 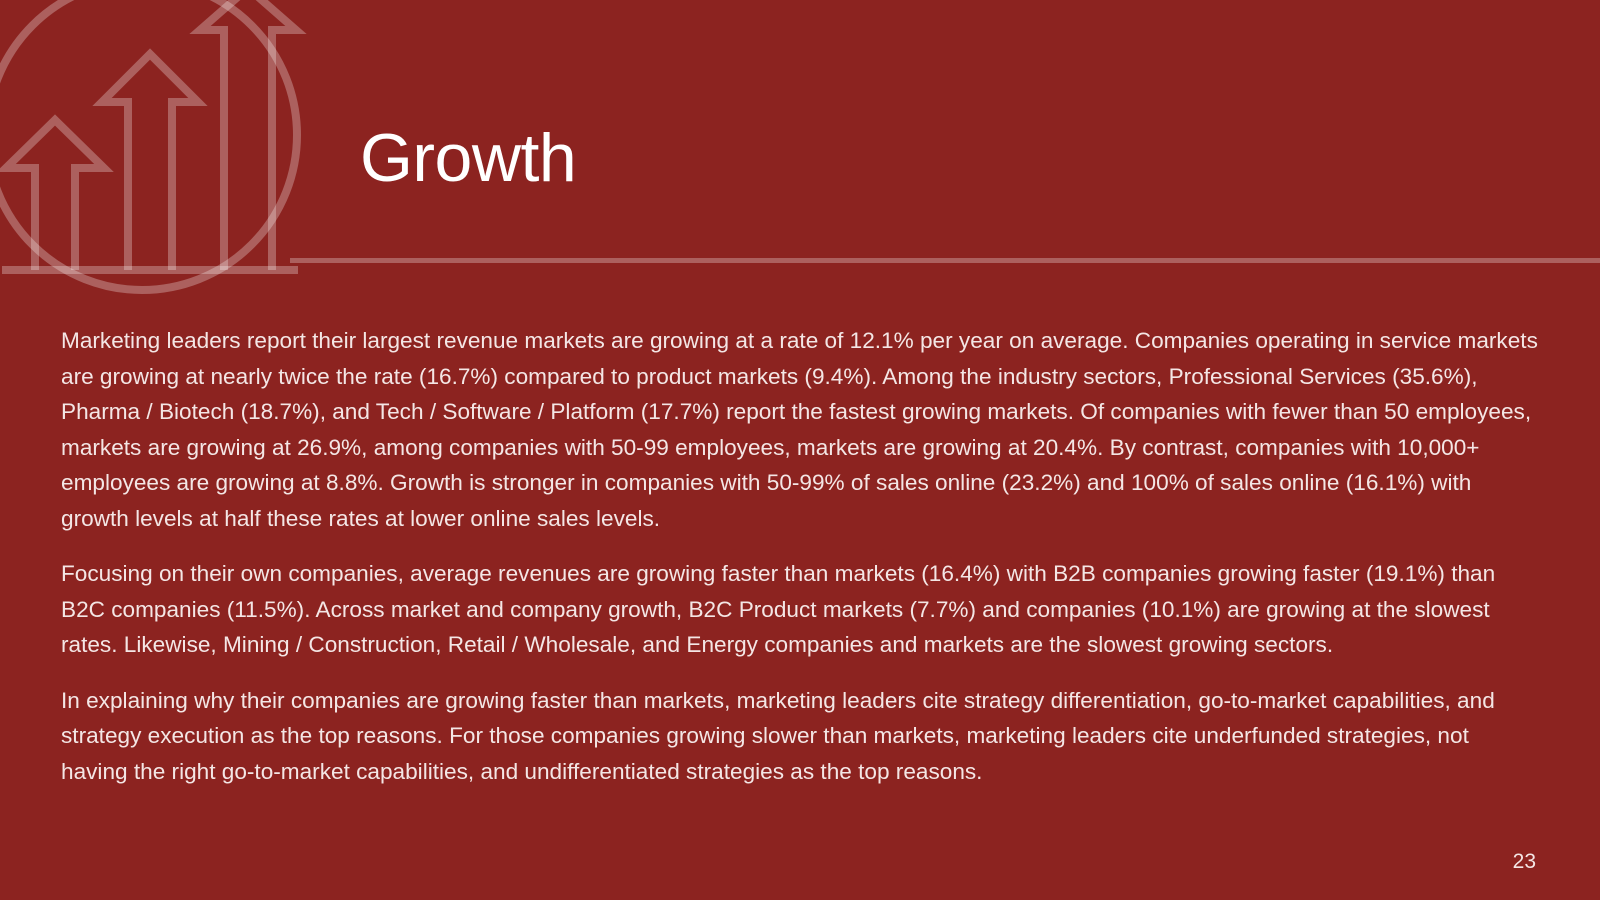 I want to click on slide-title: Growth, so click(x=468, y=158).